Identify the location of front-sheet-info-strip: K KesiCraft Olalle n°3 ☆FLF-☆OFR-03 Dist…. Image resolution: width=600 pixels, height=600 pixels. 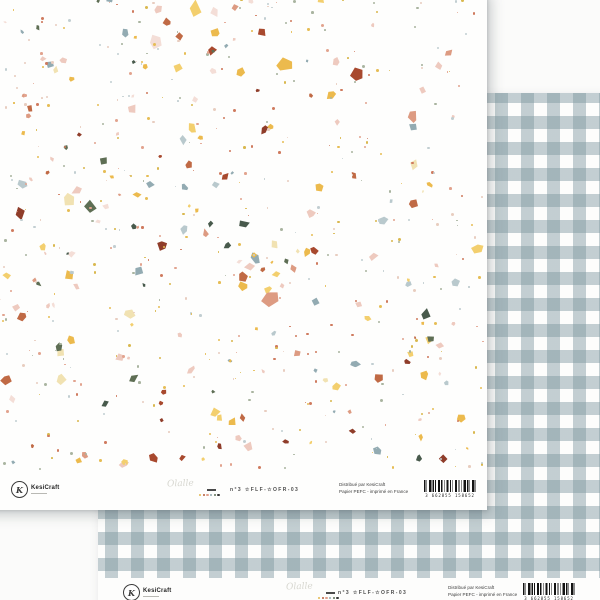
(243, 492).